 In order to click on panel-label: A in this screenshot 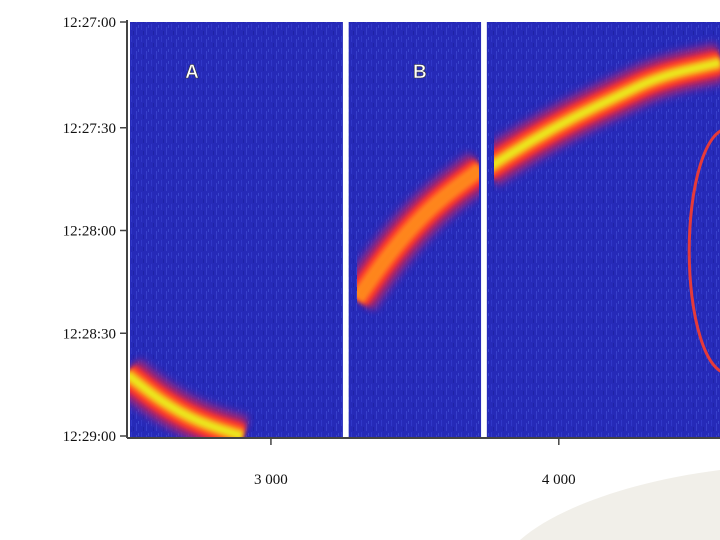, I will do `click(192, 72)`.